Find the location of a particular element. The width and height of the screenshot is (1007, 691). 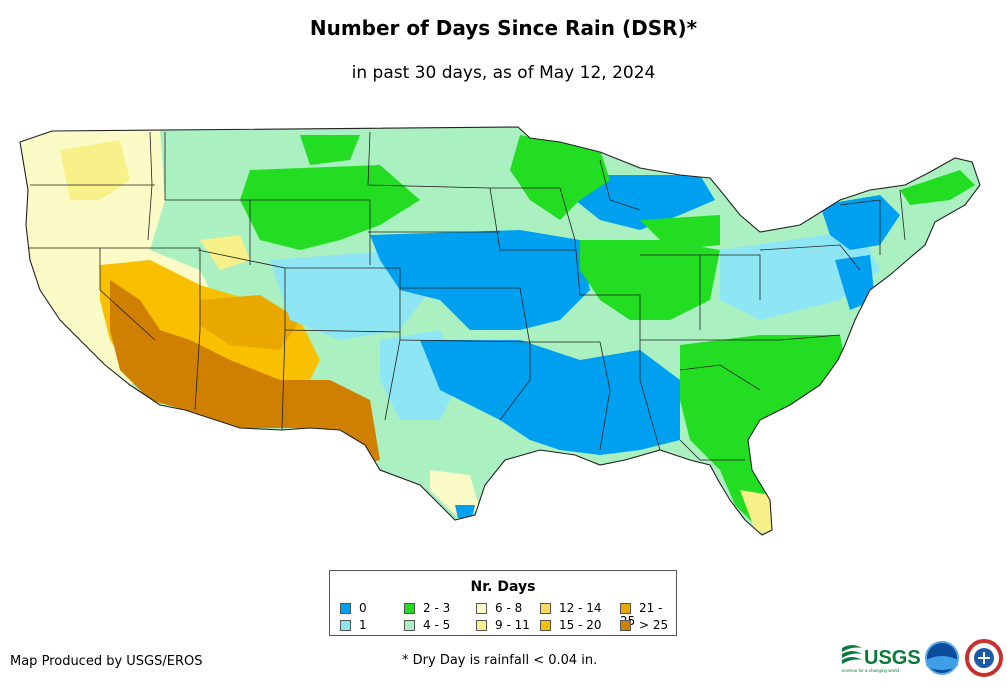

legend-item: 6 - 8 is located at coordinates (499, 608).